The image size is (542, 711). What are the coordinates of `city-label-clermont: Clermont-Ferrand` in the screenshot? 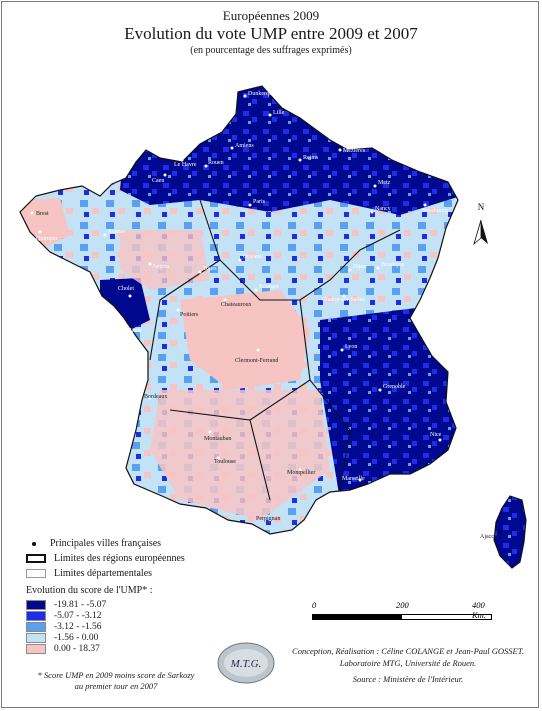 It's located at (256, 361).